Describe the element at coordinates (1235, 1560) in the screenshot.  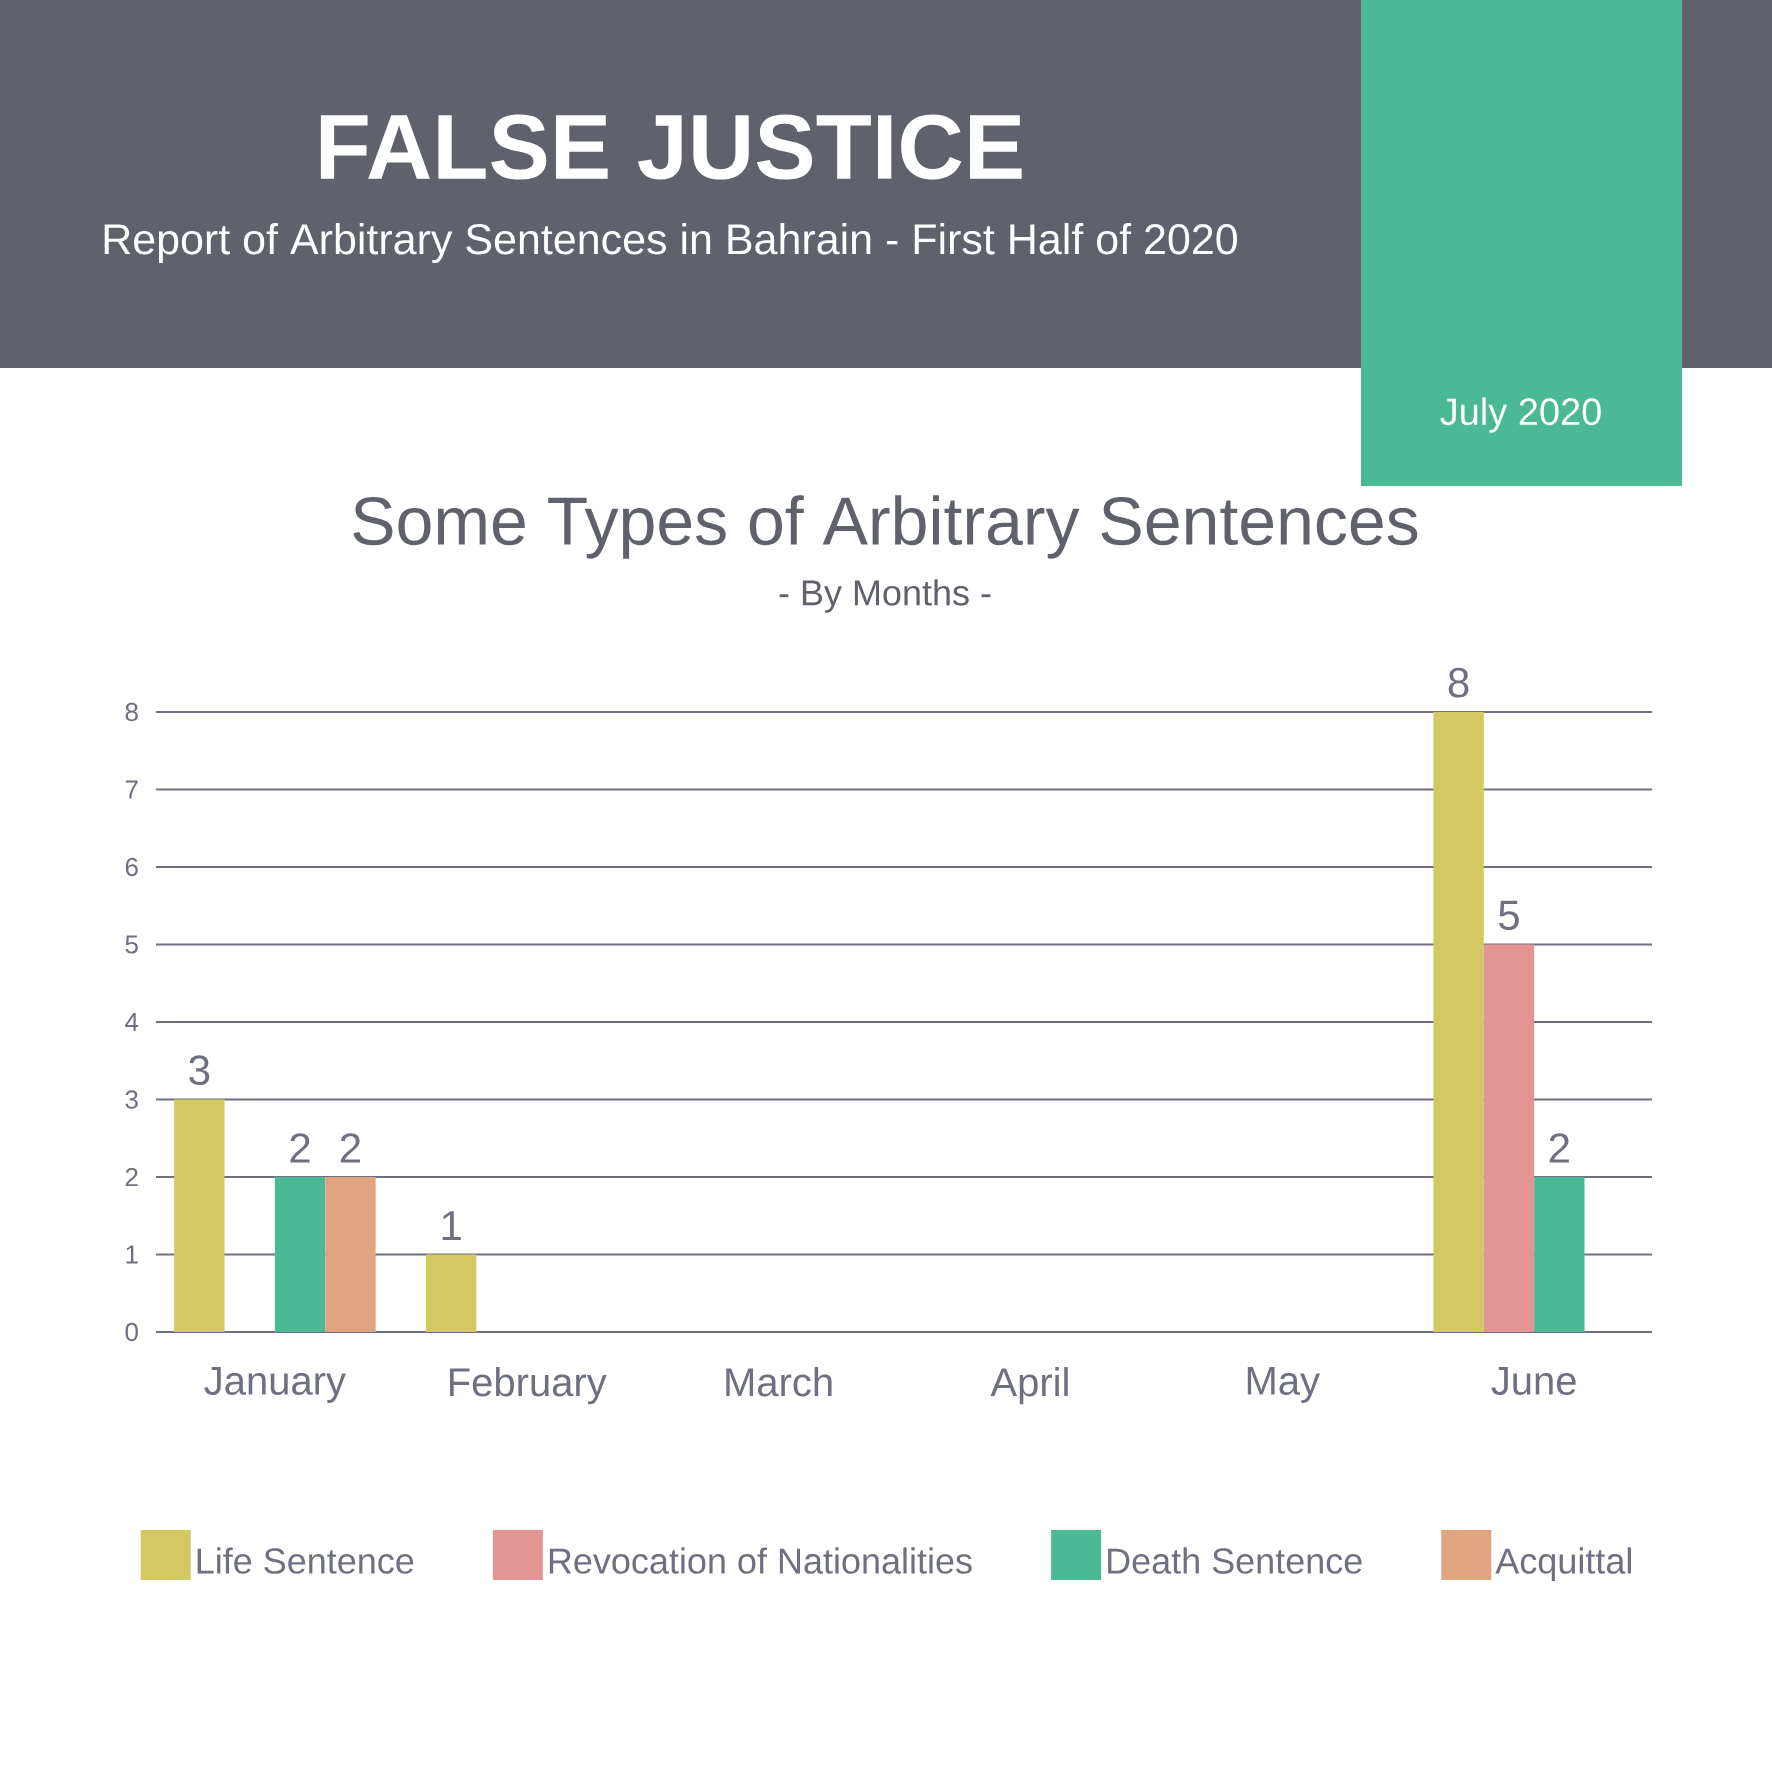
I see `legend-label: Death Sentence` at that location.